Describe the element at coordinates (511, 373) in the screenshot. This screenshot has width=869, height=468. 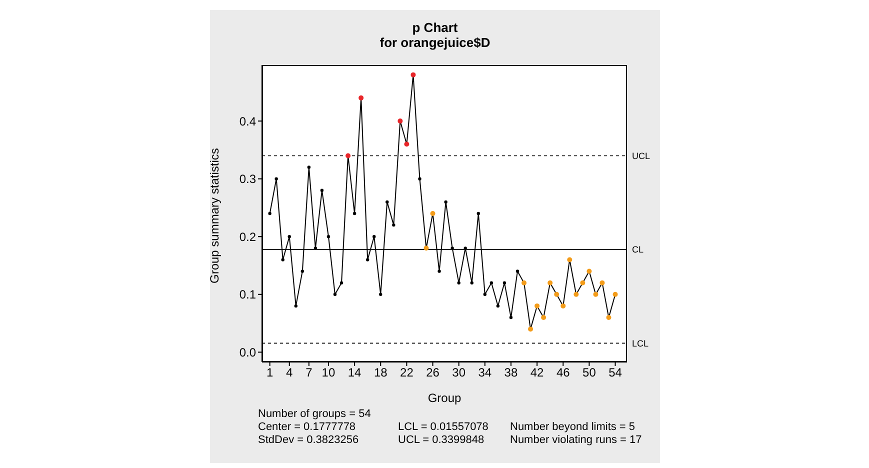
I see `x-tick-label: 38` at that location.